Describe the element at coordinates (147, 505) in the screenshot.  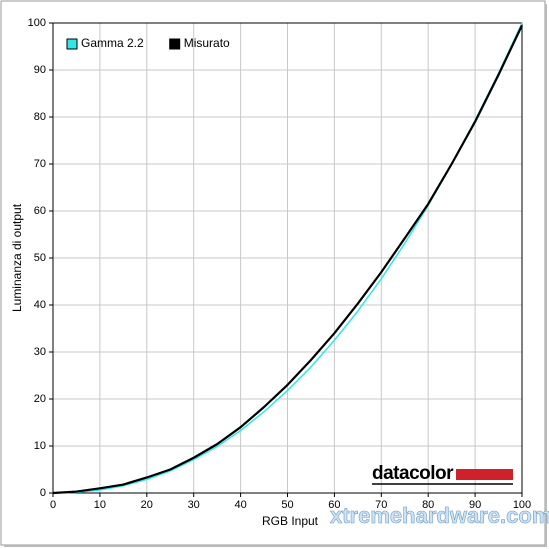
I see `x-tick-label: 20` at that location.